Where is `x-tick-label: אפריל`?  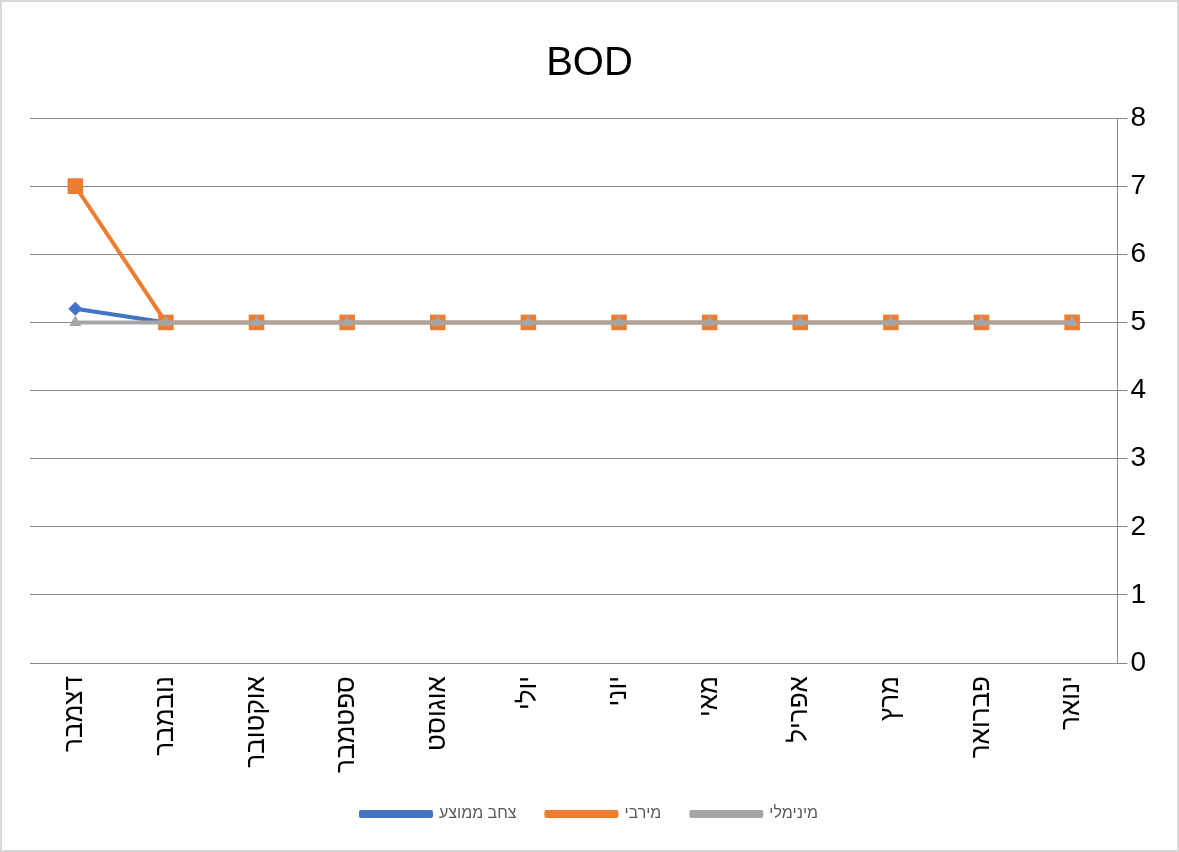
x-tick-label: אפריל is located at coordinates (798, 709).